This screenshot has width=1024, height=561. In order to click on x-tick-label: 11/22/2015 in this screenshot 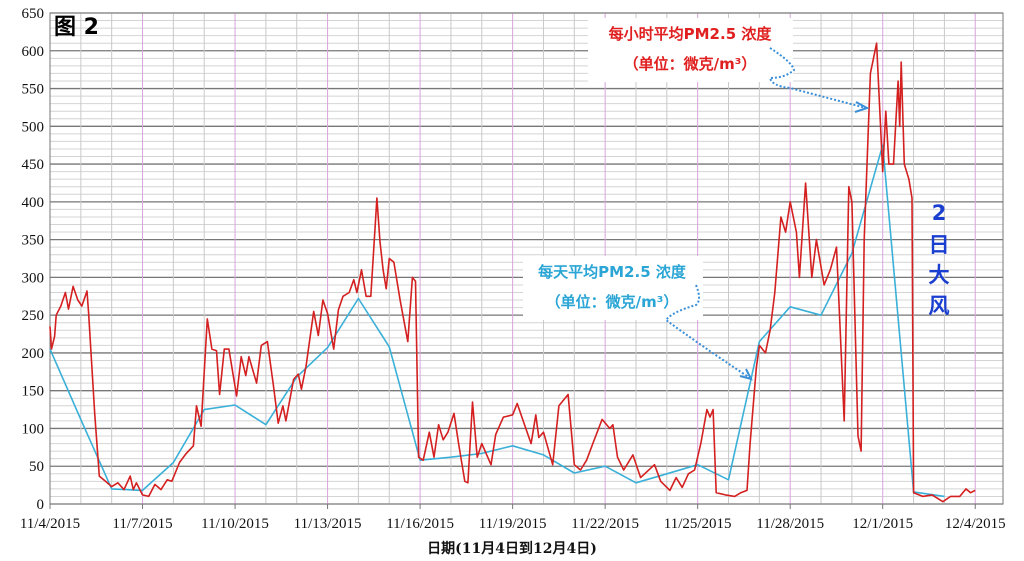, I will do `click(605, 524)`.